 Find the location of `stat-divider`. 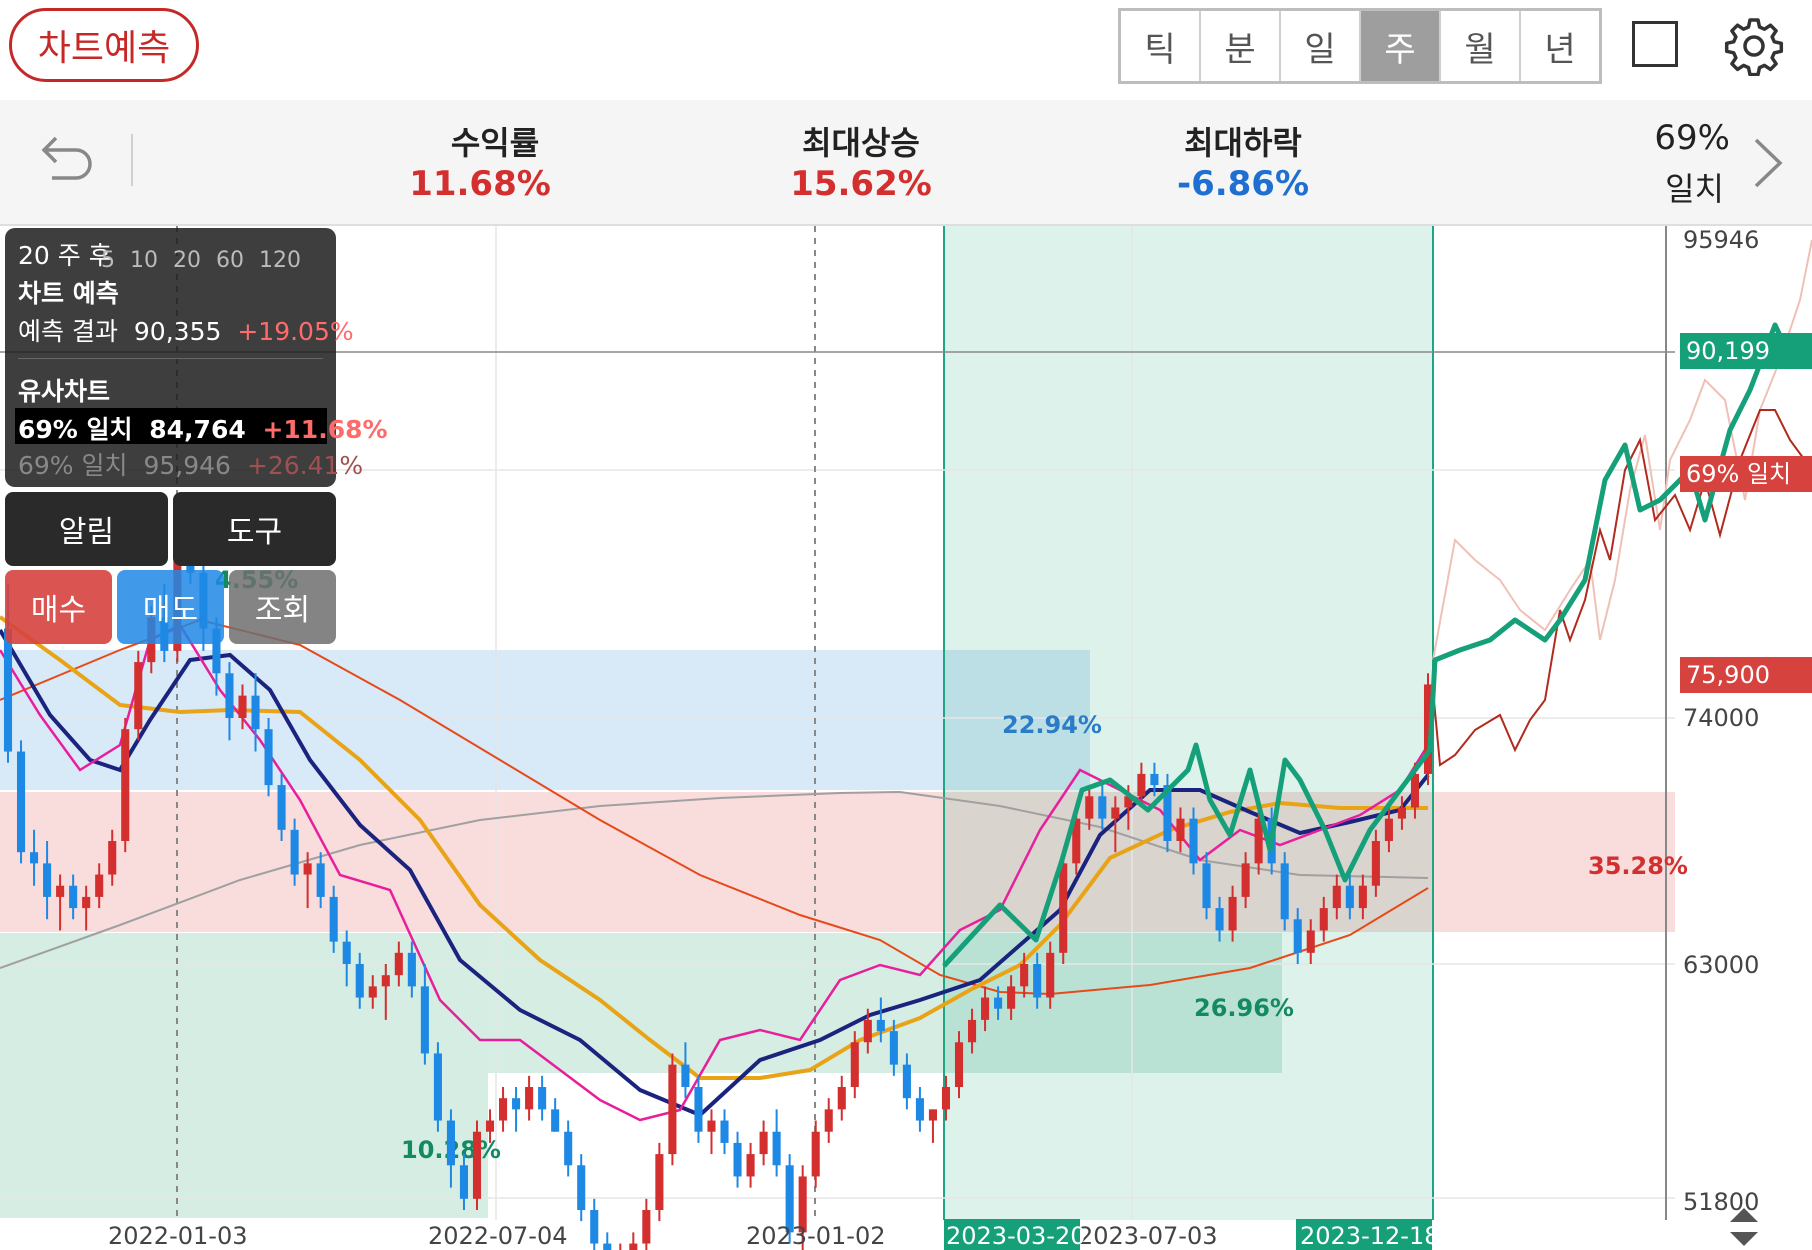

stat-divider is located at coordinates (132, 160).